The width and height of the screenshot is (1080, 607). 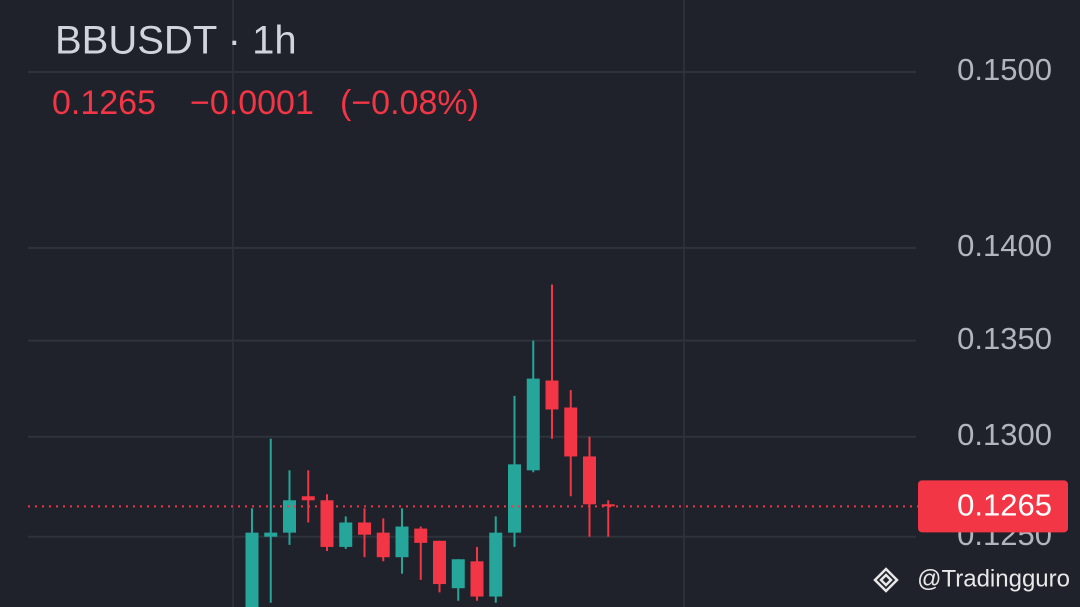 I want to click on y-tick-label: 0.1300, so click(x=1004, y=434).